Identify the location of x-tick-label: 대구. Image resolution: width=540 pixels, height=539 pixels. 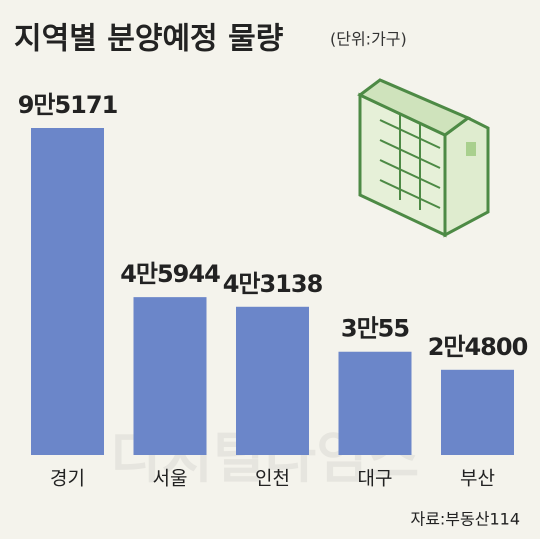
(375, 479).